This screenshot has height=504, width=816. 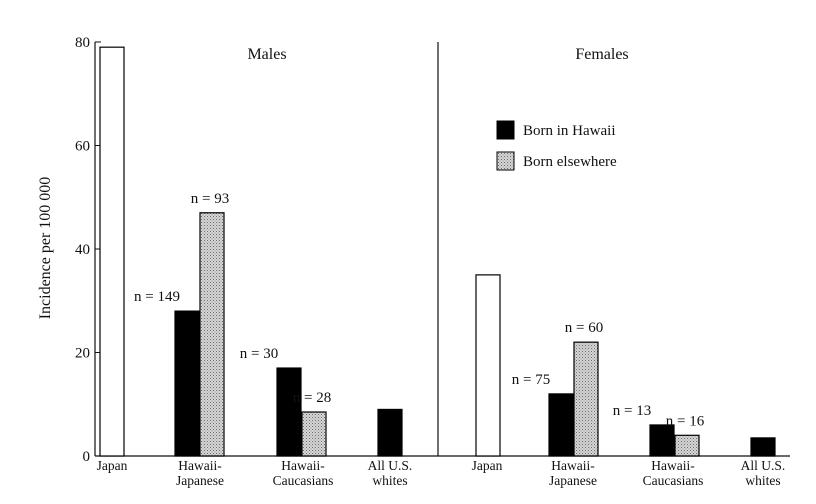 What do you see at coordinates (82, 250) in the screenshot?
I see `y-tick-label: 40` at bounding box center [82, 250].